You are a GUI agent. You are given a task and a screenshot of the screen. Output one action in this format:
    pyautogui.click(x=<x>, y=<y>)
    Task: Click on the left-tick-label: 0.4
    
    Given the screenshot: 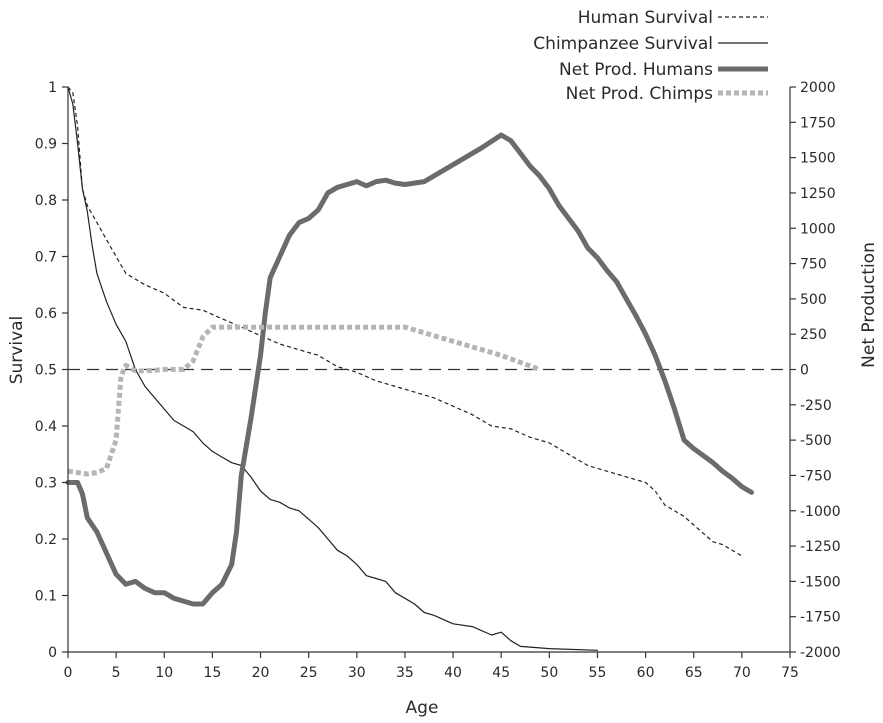 What is the action you would take?
    pyautogui.click(x=46, y=427)
    